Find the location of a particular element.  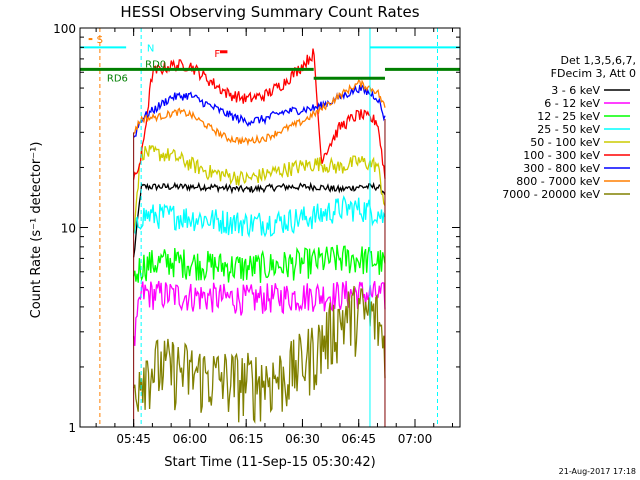

legend-item-label: 100 - 300 keV is located at coordinates (561, 155).